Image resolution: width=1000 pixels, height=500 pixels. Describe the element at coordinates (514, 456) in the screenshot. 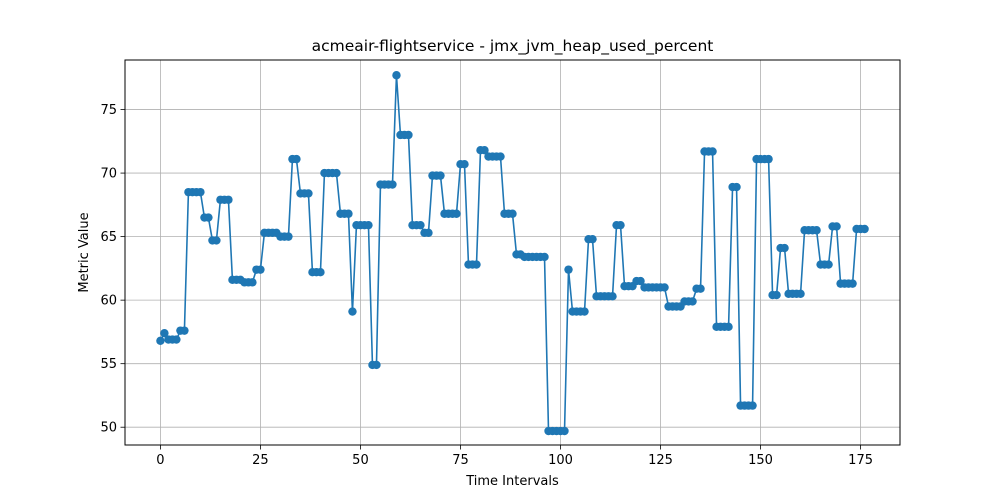

I see `x-axis-ticks: 0 25 50 75 100 125 150 175` at that location.